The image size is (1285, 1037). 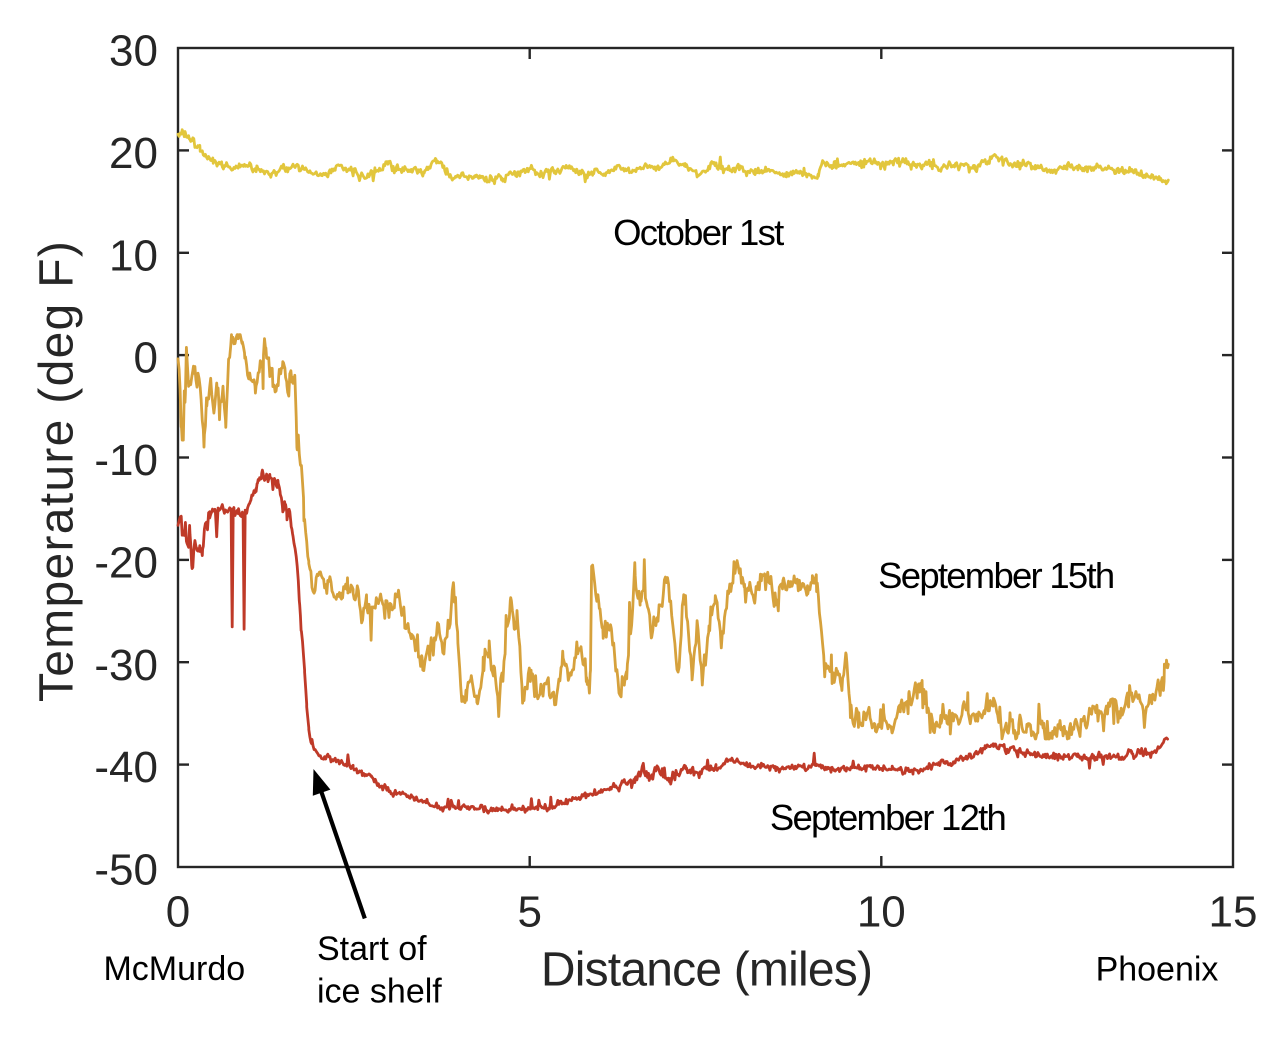 What do you see at coordinates (57, 471) in the screenshot?
I see `svg-text: Temperature (deg F)` at bounding box center [57, 471].